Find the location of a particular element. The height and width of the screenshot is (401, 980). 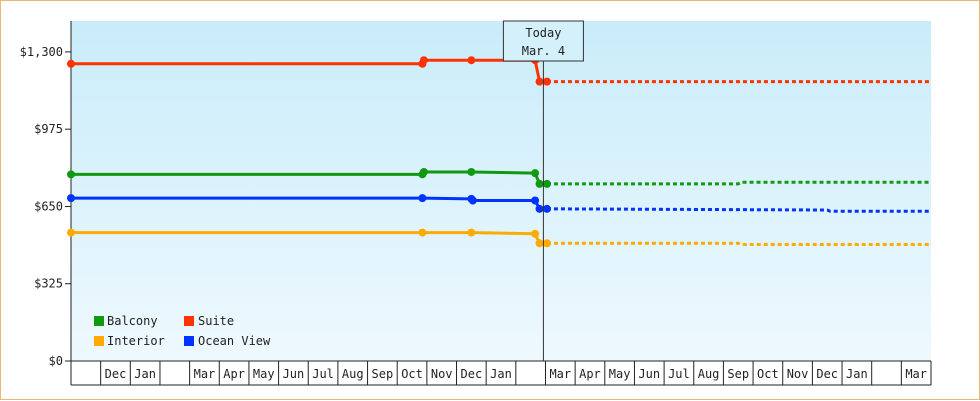

legend-swatch-balcony is located at coordinates (99, 321).